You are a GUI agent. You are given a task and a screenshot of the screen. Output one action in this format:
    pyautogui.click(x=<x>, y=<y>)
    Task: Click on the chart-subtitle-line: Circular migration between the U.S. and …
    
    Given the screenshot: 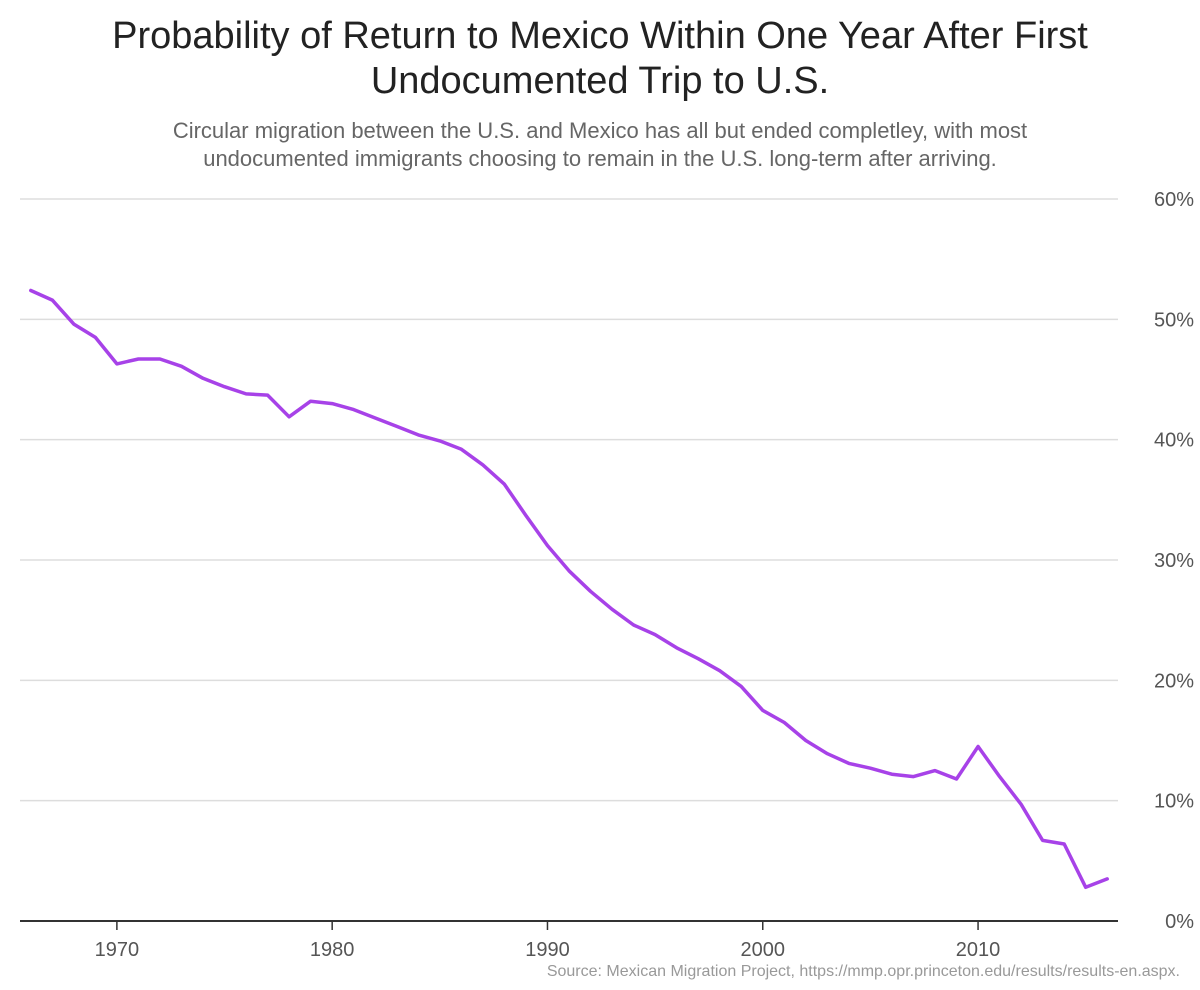 What is the action you would take?
    pyautogui.click(x=600, y=130)
    